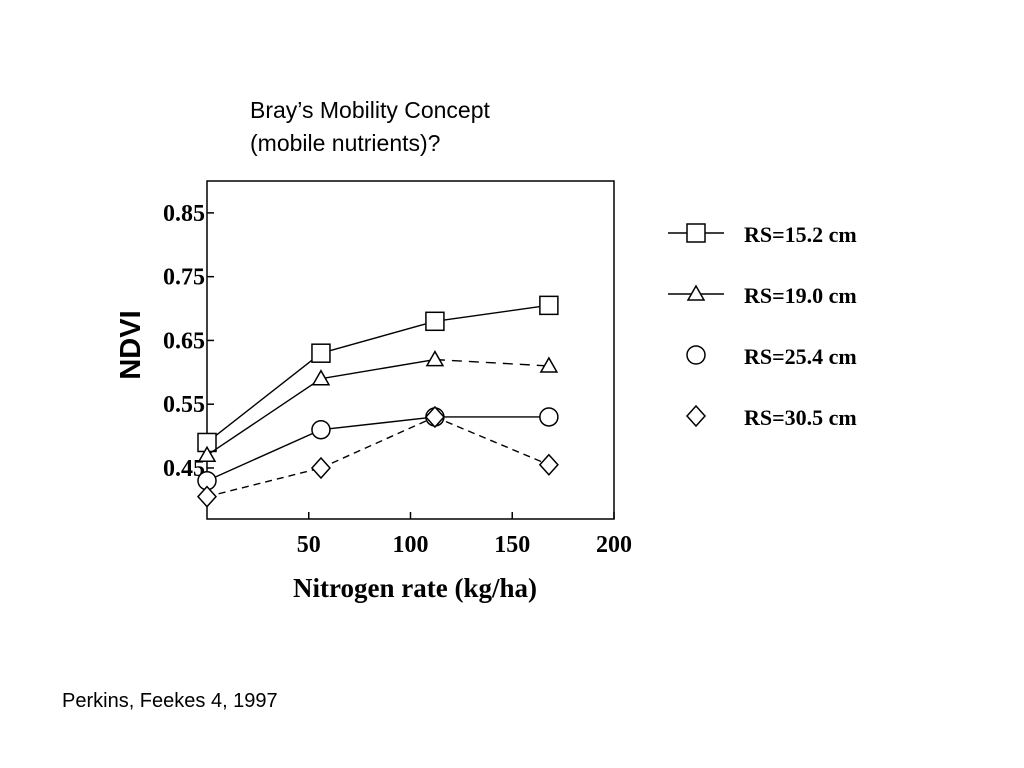 This screenshot has width=1024, height=768. Describe the element at coordinates (170, 701) in the screenshot. I see `citation: Perkins, Feekes 4, 1997` at that location.